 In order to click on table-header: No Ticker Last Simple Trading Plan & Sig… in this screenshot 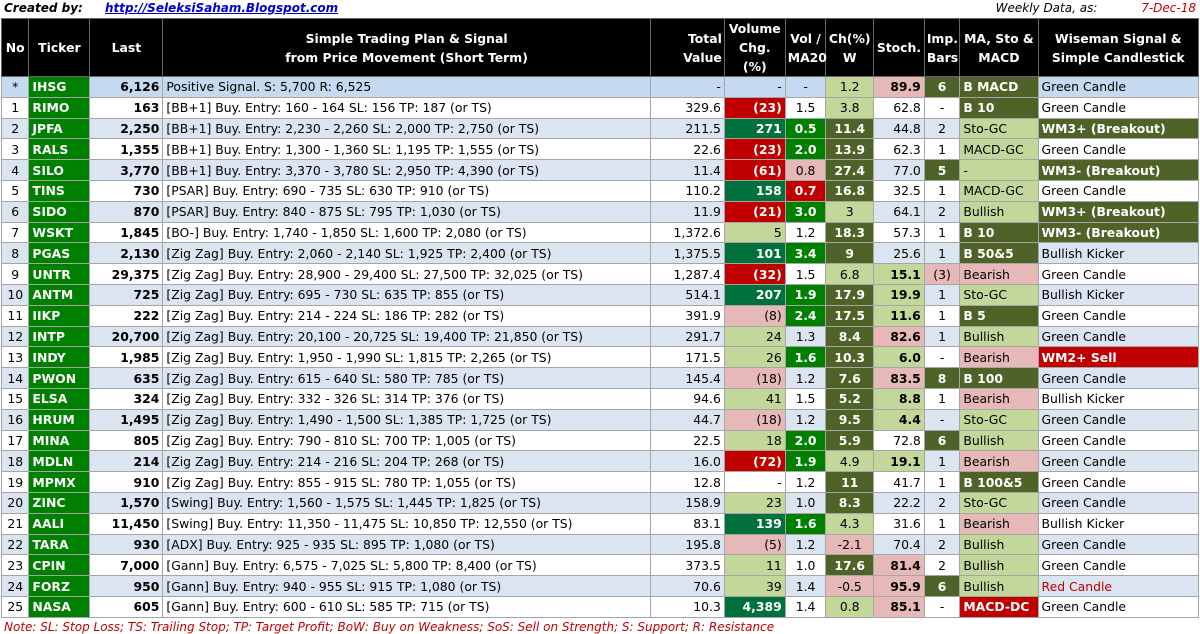, I will do `click(600, 47)`.